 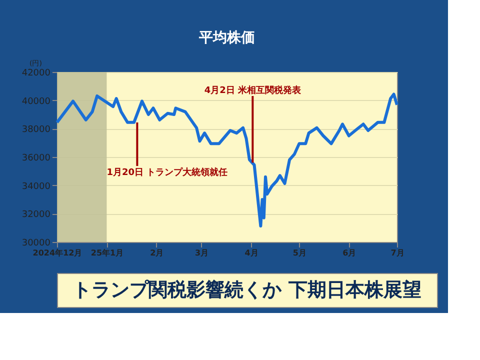 I want to click on y-tick-label: 40000, so click(x=36, y=101).